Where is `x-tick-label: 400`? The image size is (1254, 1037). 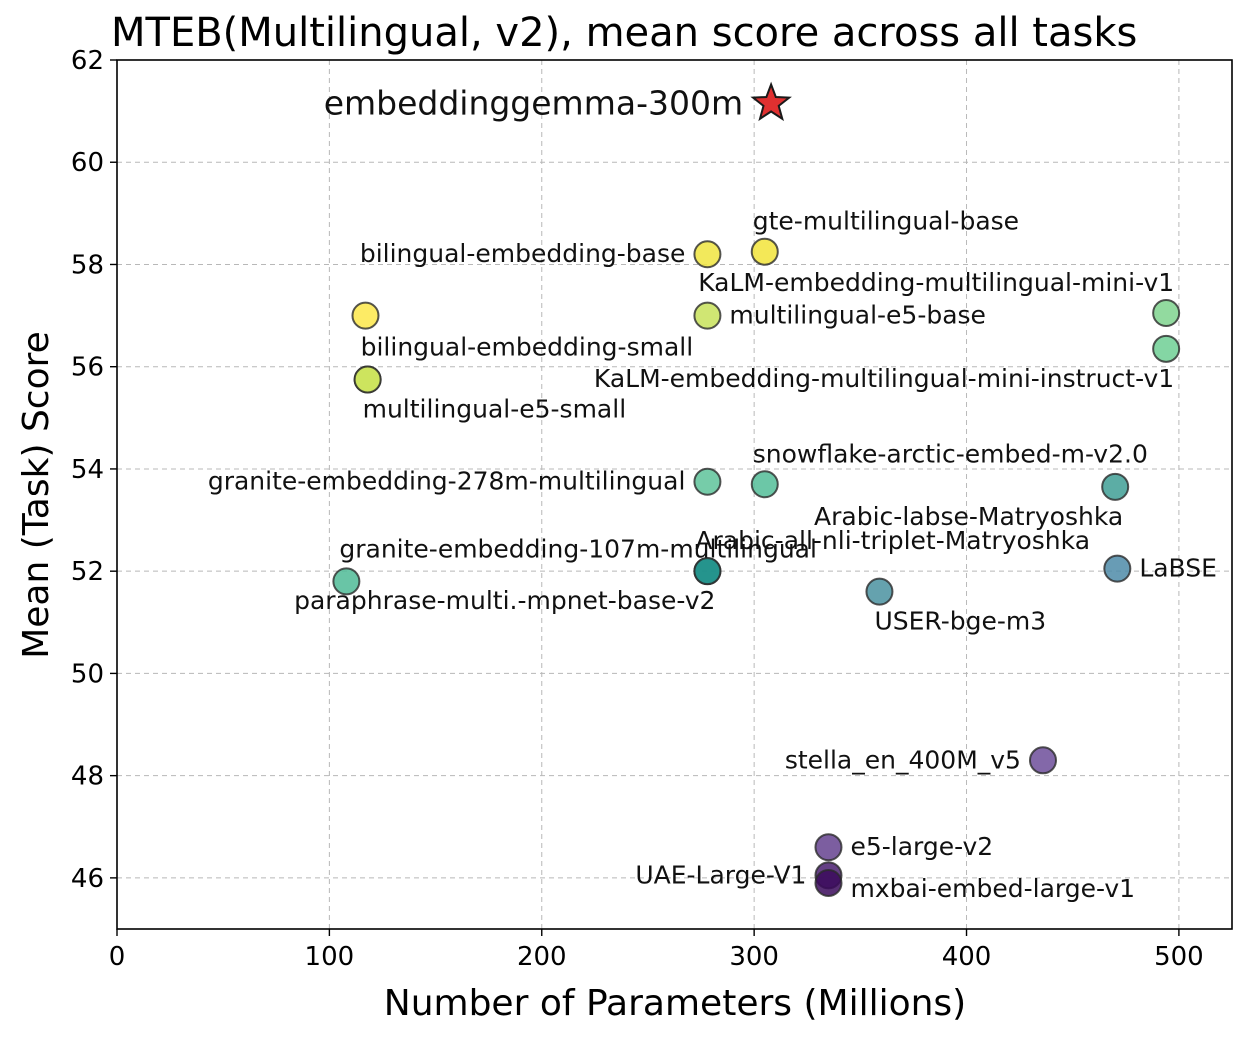
x-tick-label: 400 is located at coordinates (967, 957).